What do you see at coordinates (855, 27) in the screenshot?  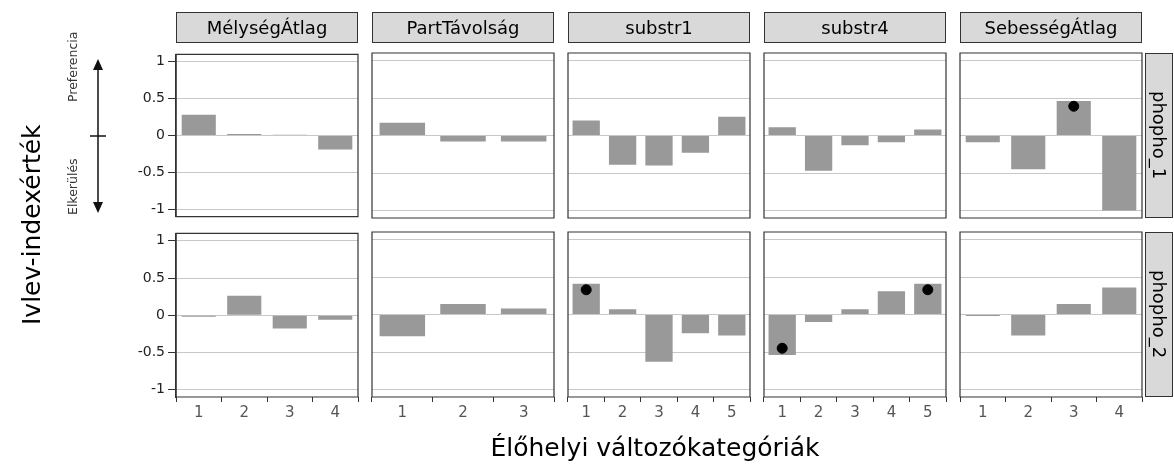 I see `chart-title: substr4` at bounding box center [855, 27].